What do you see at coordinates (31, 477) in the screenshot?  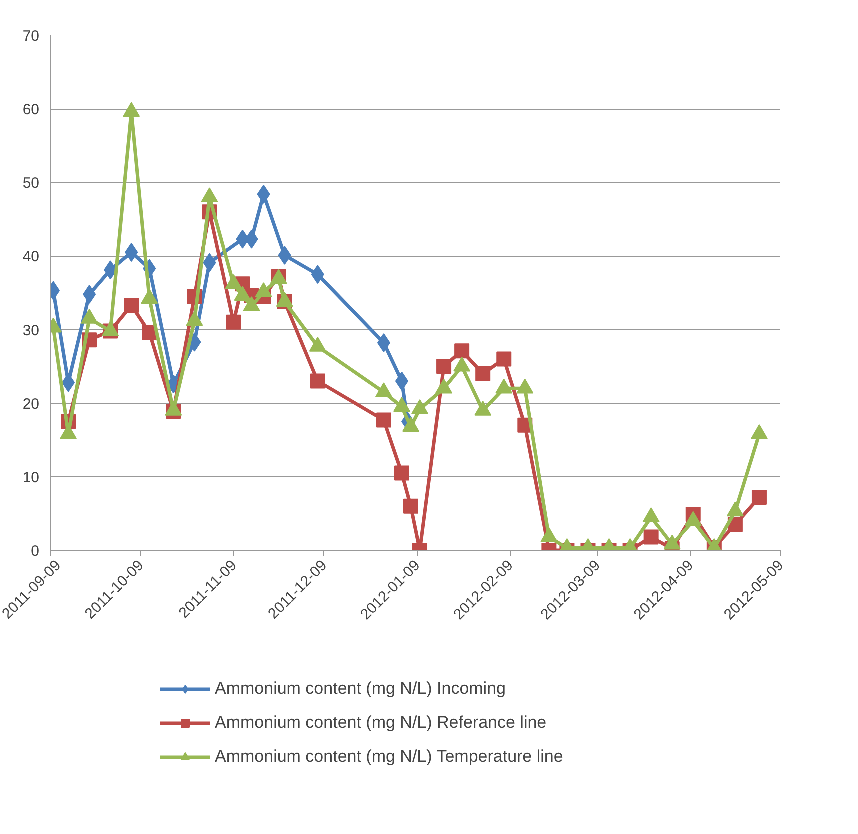 I see `y-tick-label: 10` at bounding box center [31, 477].